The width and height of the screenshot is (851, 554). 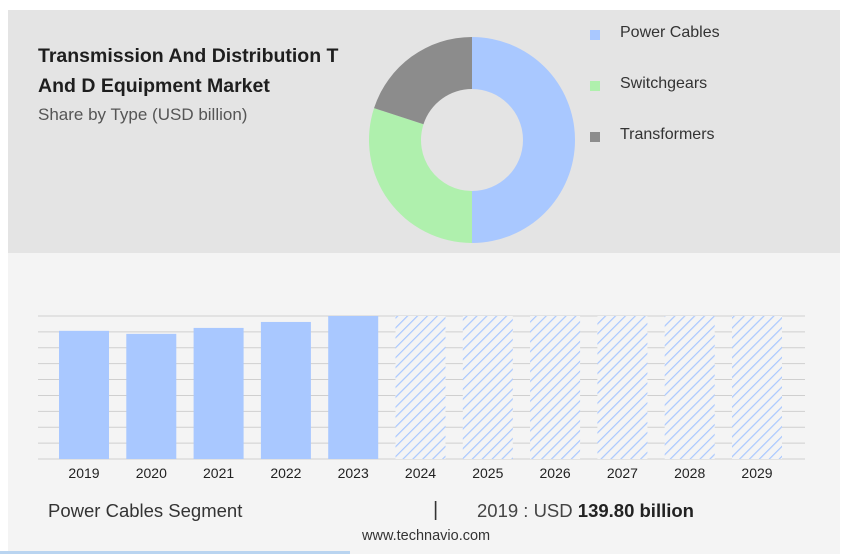 I want to click on legend-swatch-transformers, so click(x=595, y=137).